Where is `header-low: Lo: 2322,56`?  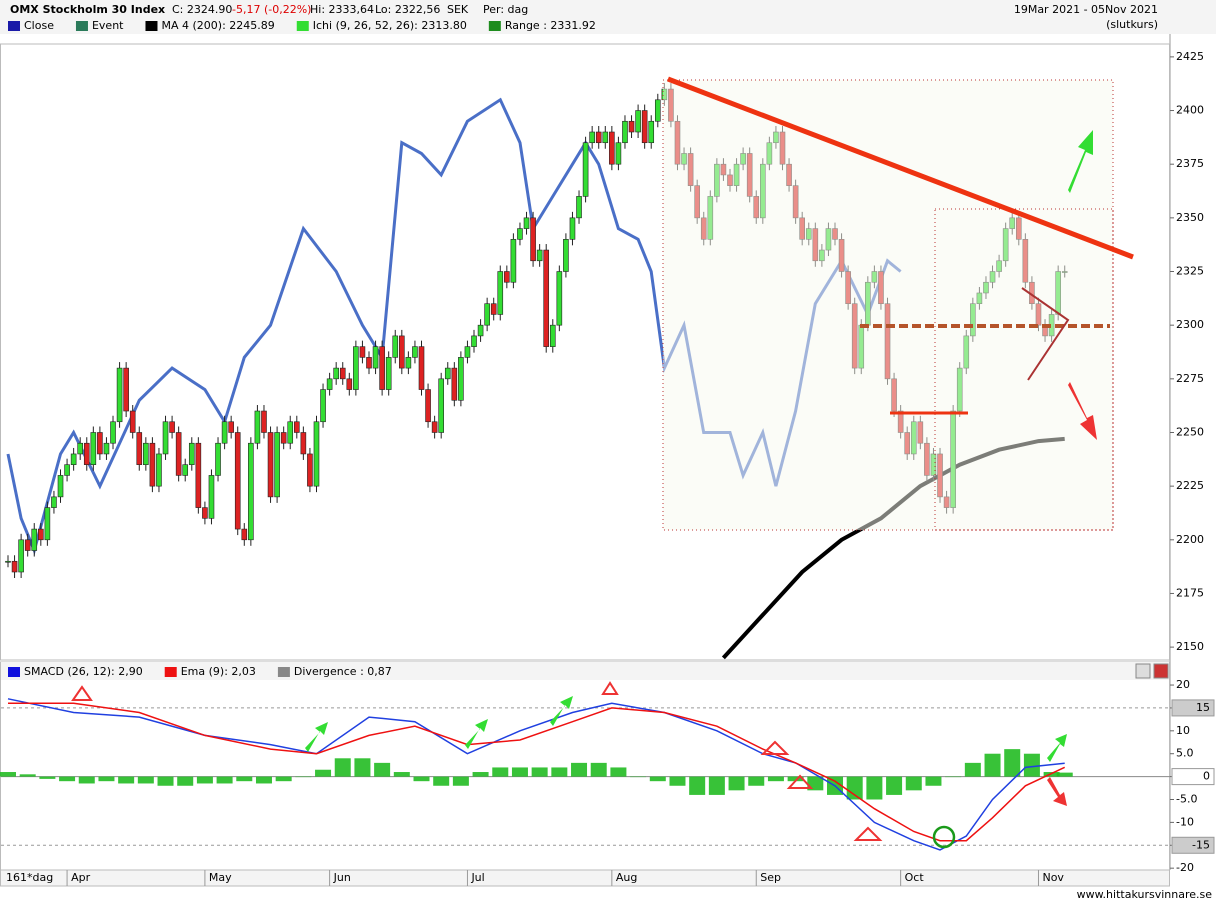
header-low: Lo: 2322,56 is located at coordinates (407, 9).